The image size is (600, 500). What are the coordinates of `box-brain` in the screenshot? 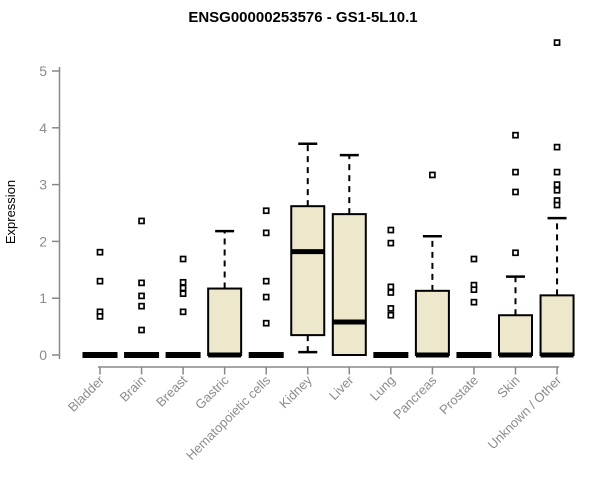 It's located at (142, 287).